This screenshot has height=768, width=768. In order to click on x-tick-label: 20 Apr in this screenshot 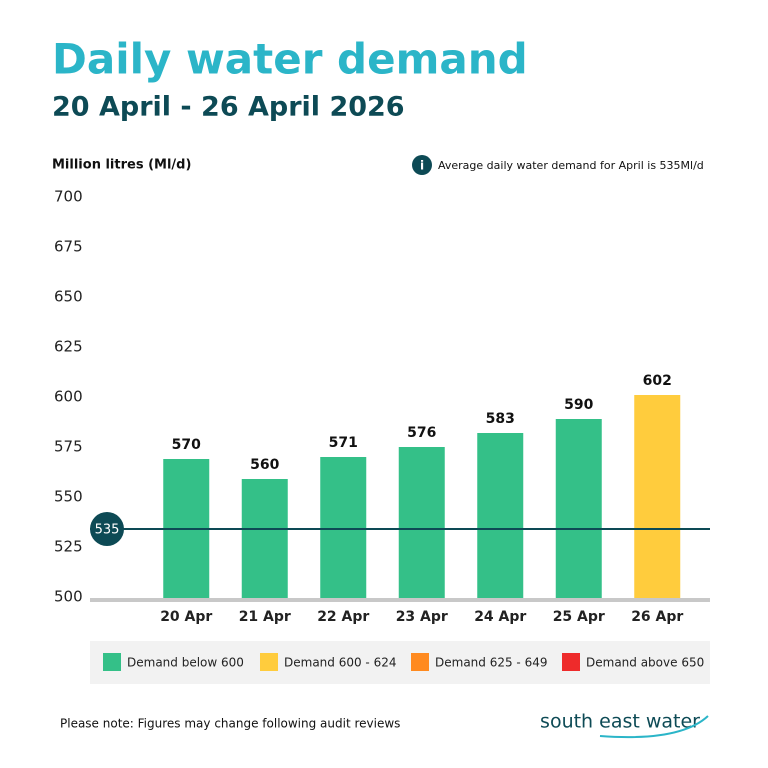, I will do `click(186, 617)`.